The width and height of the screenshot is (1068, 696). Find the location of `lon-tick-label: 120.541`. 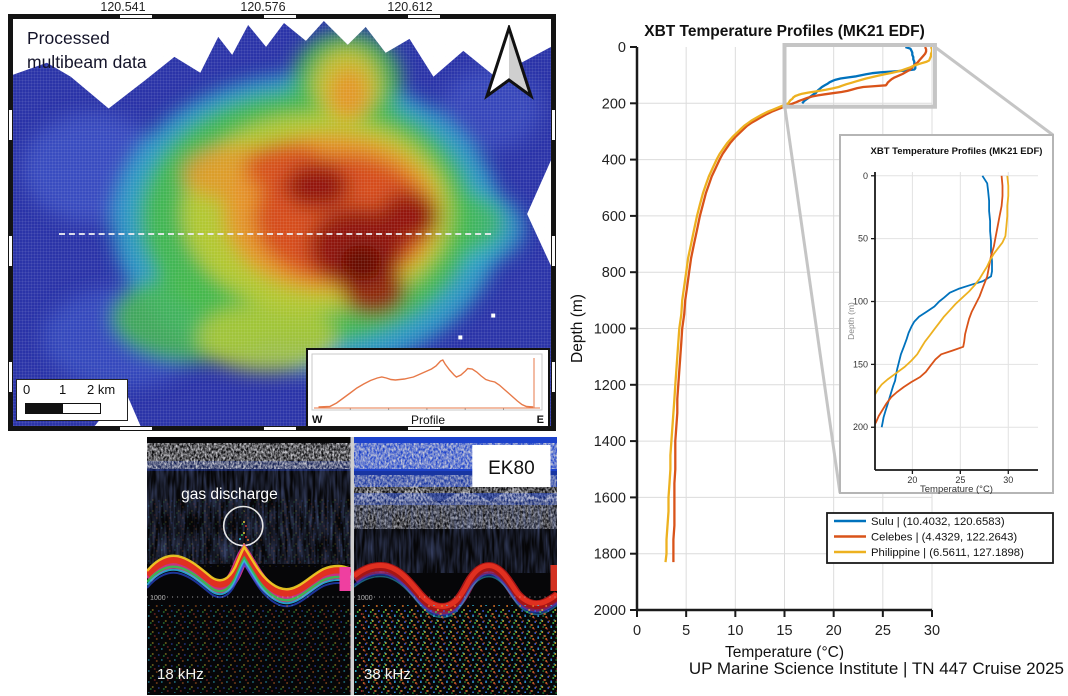

lon-tick-label: 120.541 is located at coordinates (123, 7).